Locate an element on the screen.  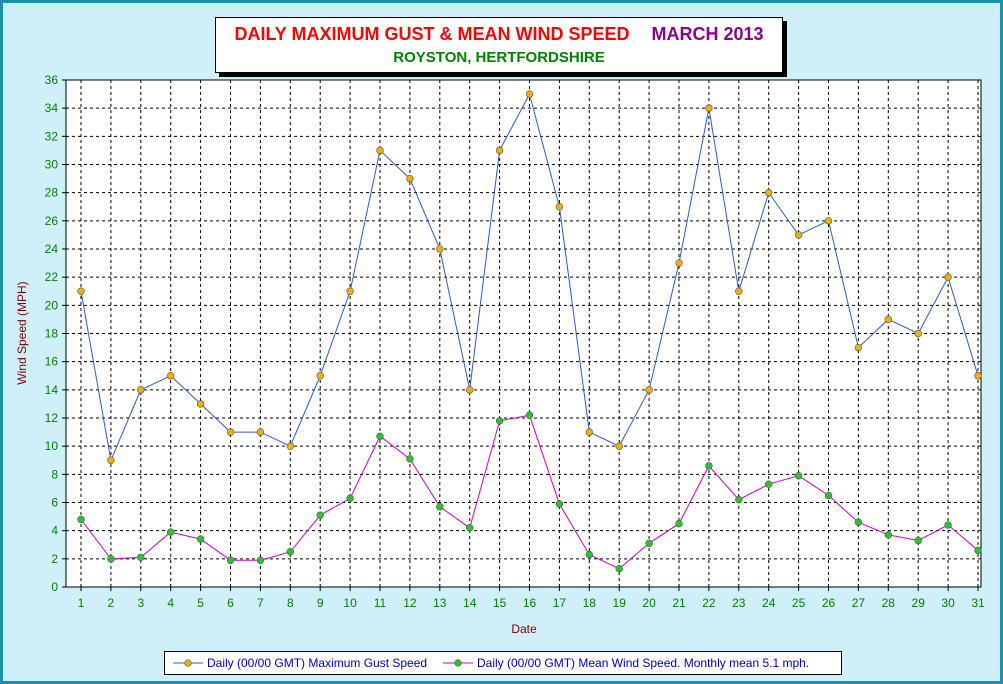
x-tick-label: 29 is located at coordinates (919, 603).